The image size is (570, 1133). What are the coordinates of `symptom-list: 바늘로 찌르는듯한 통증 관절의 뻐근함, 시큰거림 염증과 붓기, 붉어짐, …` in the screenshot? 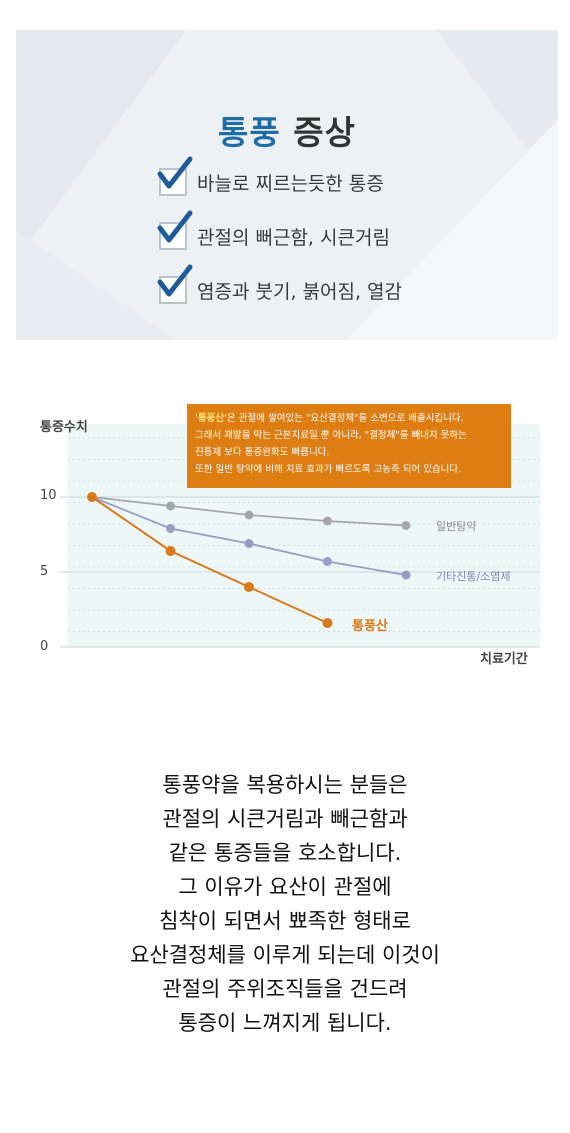 It's located at (279, 236).